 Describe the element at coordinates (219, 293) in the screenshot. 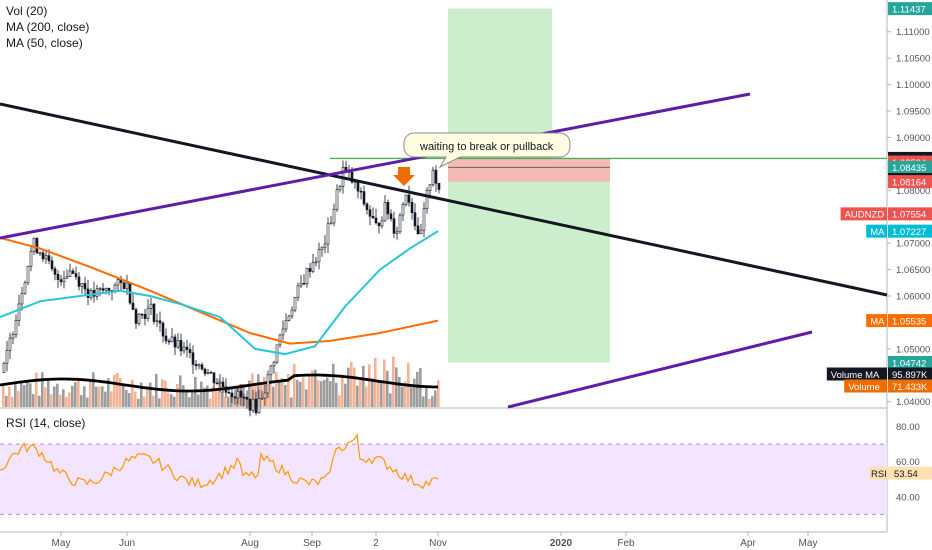

I see `ma50-line` at that location.